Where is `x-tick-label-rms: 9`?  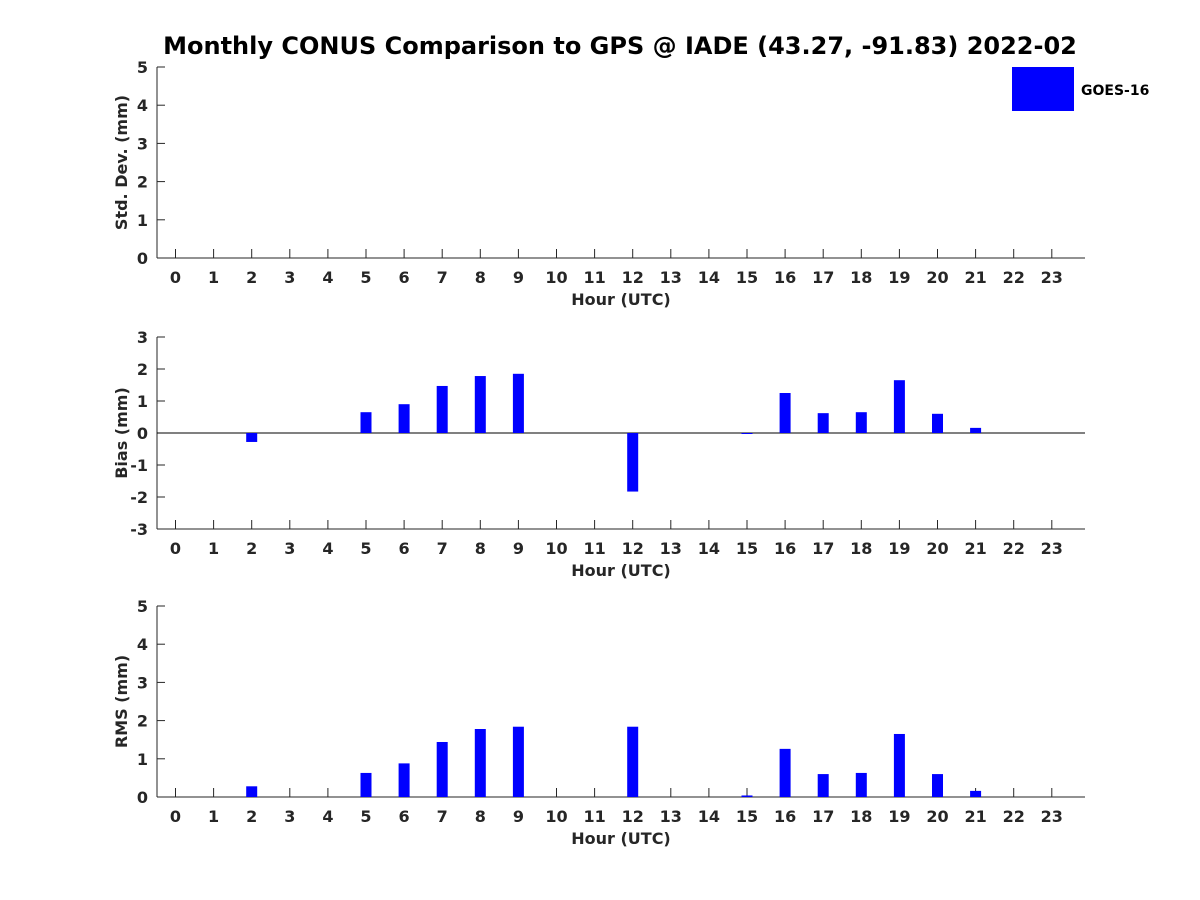 x-tick-label-rms: 9 is located at coordinates (518, 816).